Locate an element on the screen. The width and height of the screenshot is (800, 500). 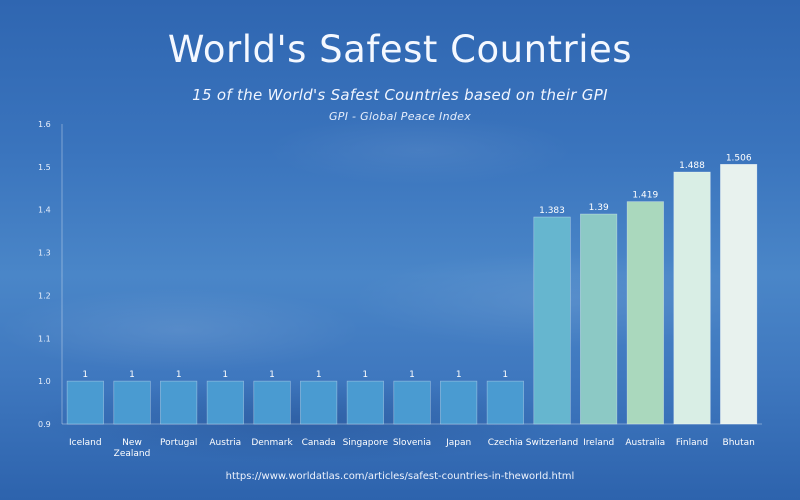
data-label: 1.39 is located at coordinates (599, 208).